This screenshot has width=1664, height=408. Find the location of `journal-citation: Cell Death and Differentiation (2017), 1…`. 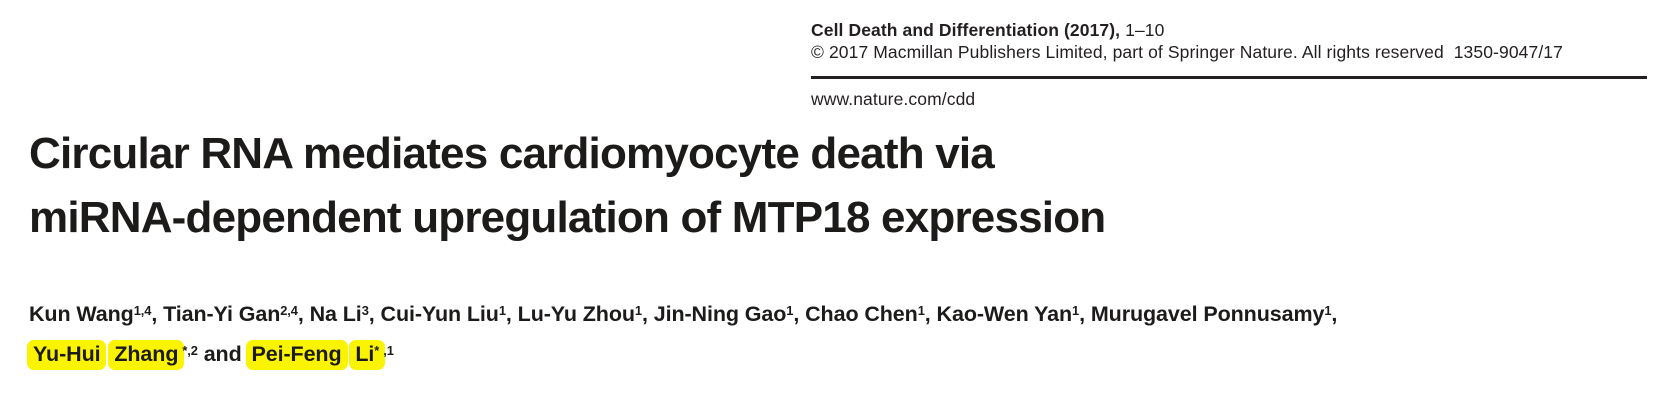

journal-citation: Cell Death and Differentiation (2017), 1… is located at coordinates (1230, 30).